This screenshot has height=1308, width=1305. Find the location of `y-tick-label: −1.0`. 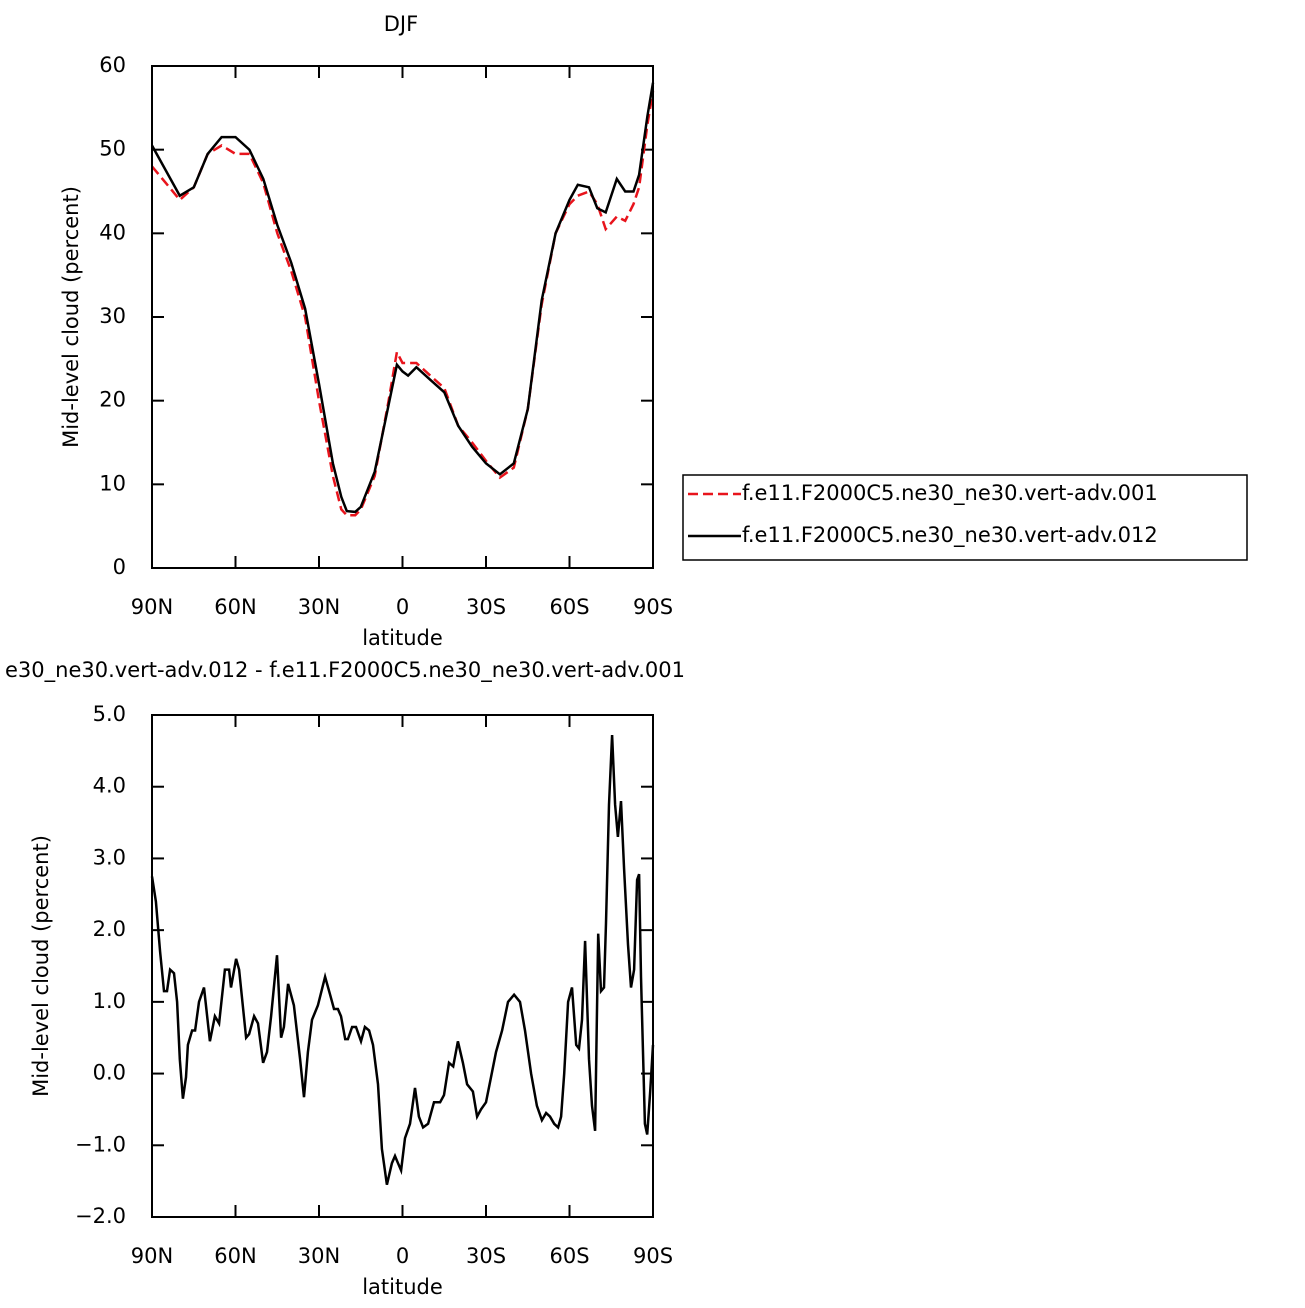

y-tick-label: −1.0 is located at coordinates (100, 1144).